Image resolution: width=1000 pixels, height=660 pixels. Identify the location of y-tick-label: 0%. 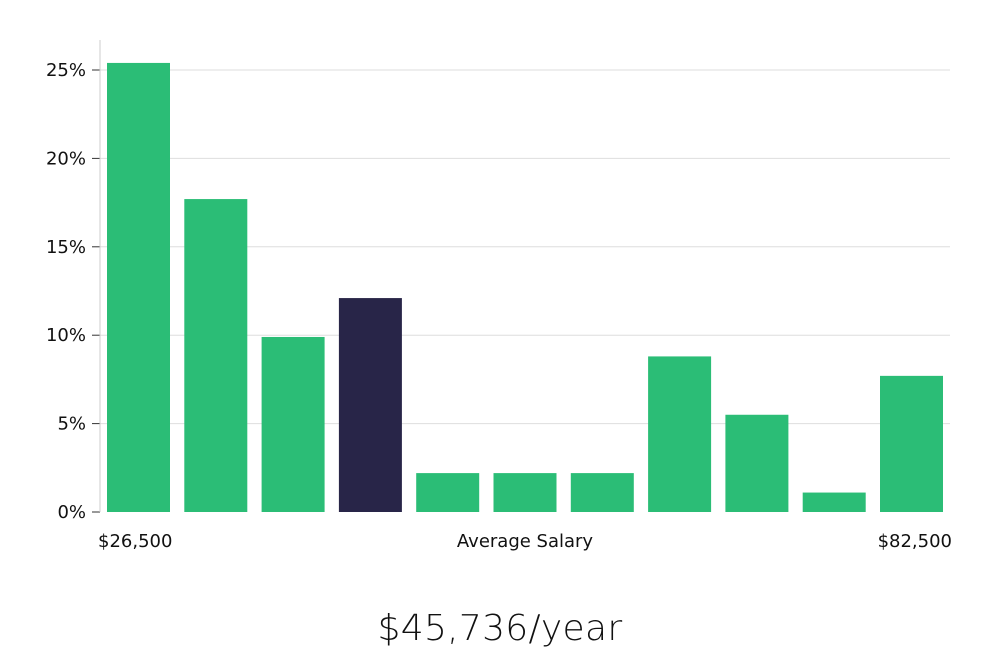
(71, 512).